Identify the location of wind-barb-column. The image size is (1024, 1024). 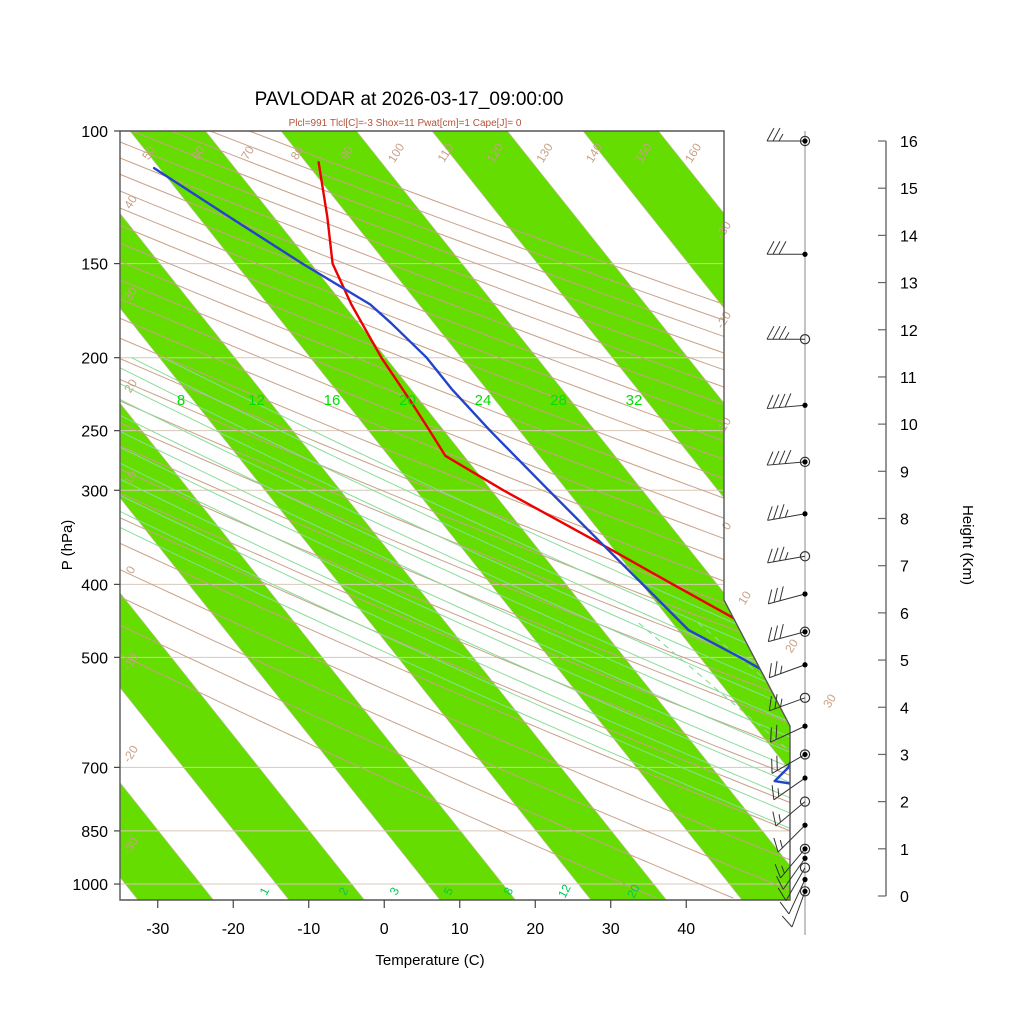
(788, 531).